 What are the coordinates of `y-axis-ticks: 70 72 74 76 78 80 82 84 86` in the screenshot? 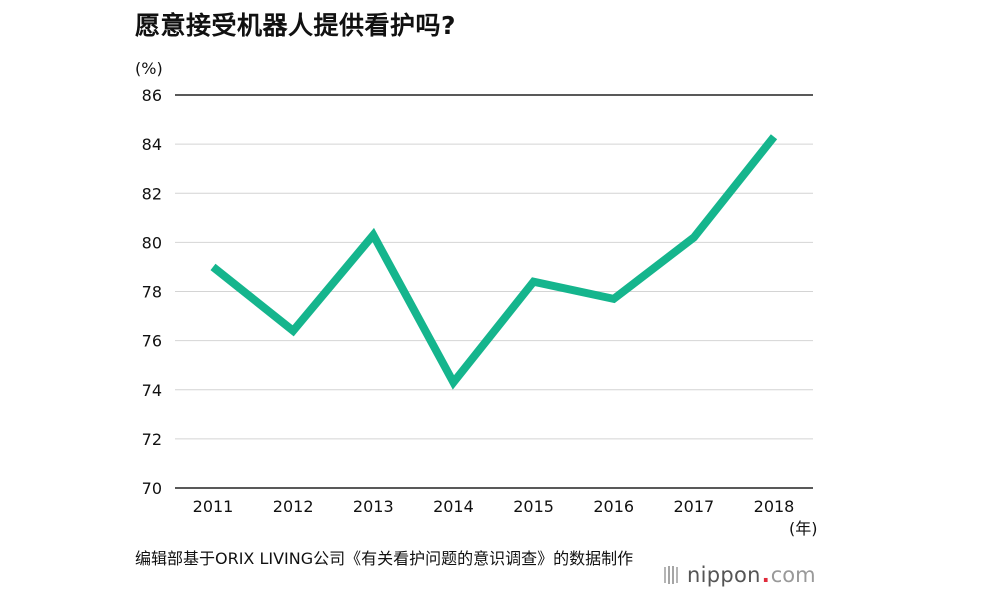 It's located at (152, 292).